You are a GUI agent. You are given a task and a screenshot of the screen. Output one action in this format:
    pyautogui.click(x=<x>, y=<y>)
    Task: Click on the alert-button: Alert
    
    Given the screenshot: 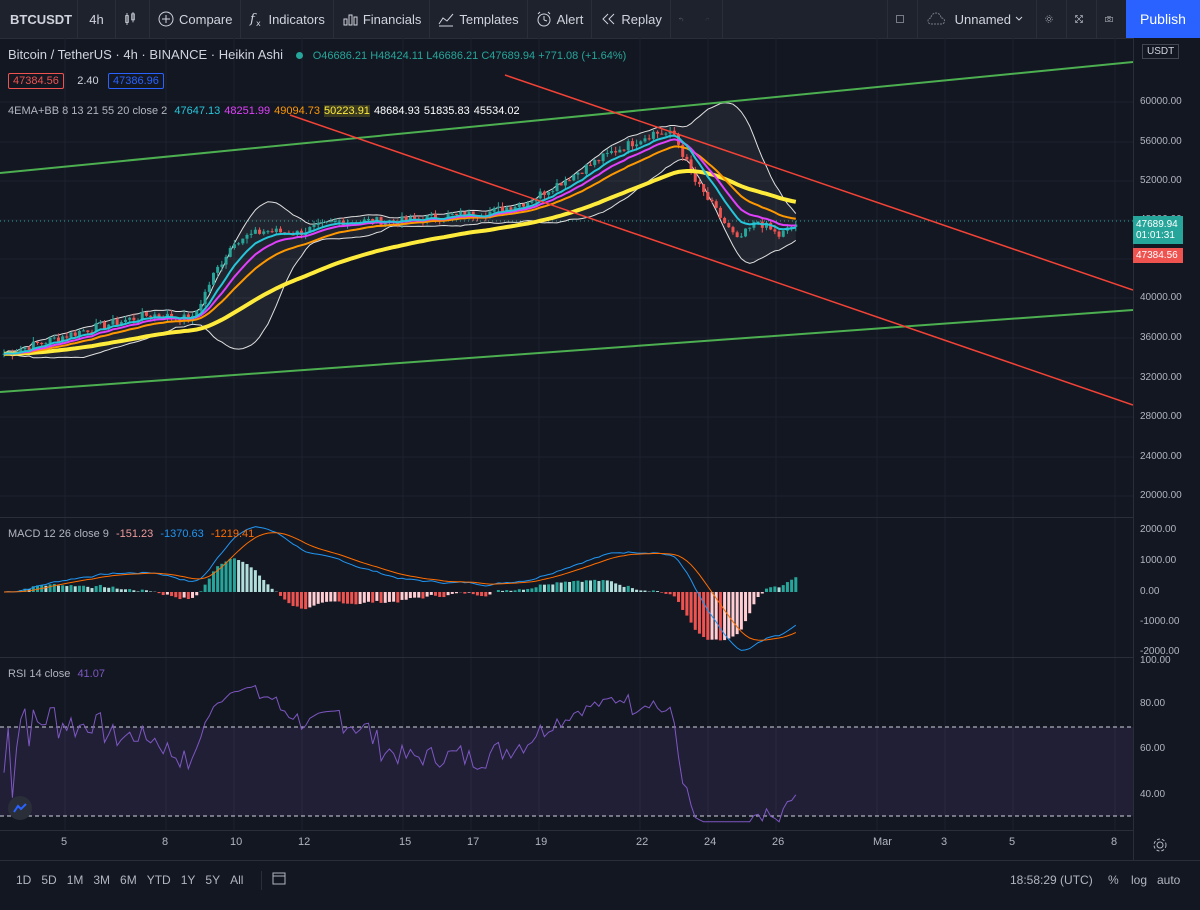 What is the action you would take?
    pyautogui.click(x=560, y=19)
    